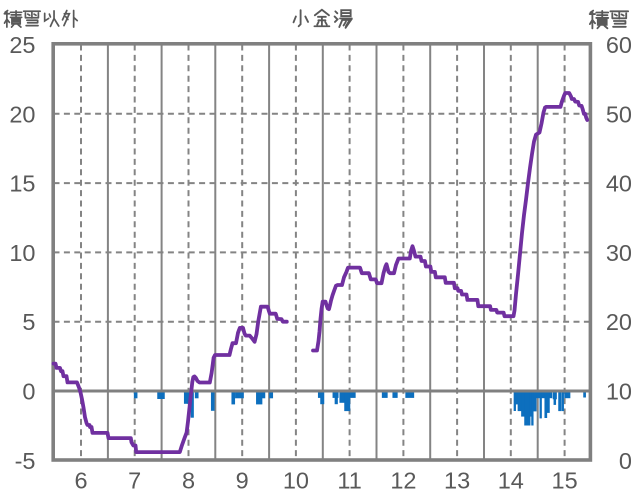  Describe the element at coordinates (188, 481) in the screenshot. I see `svg-text: 8` at that location.